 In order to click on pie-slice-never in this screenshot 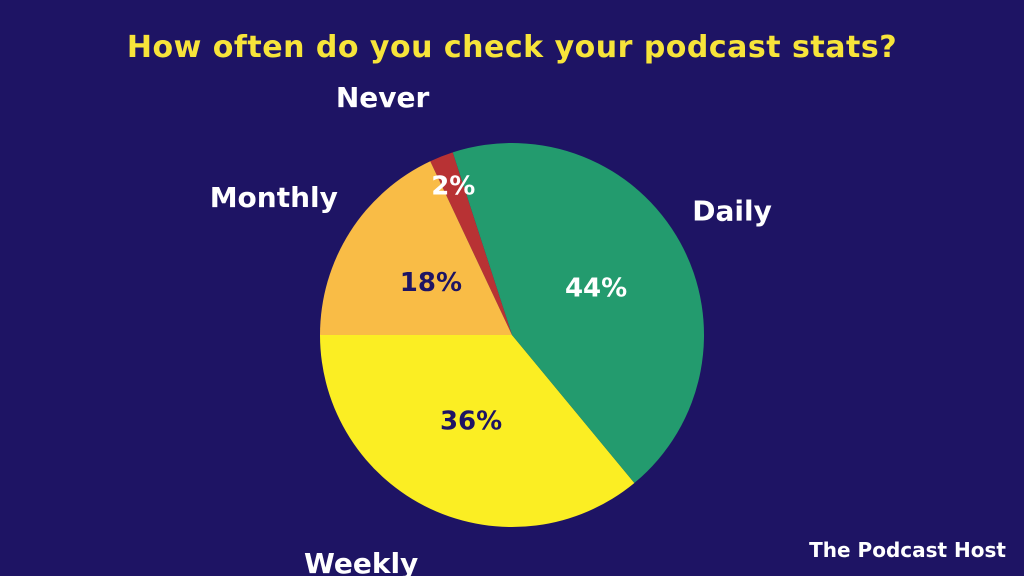, I will do `click(471, 243)`.